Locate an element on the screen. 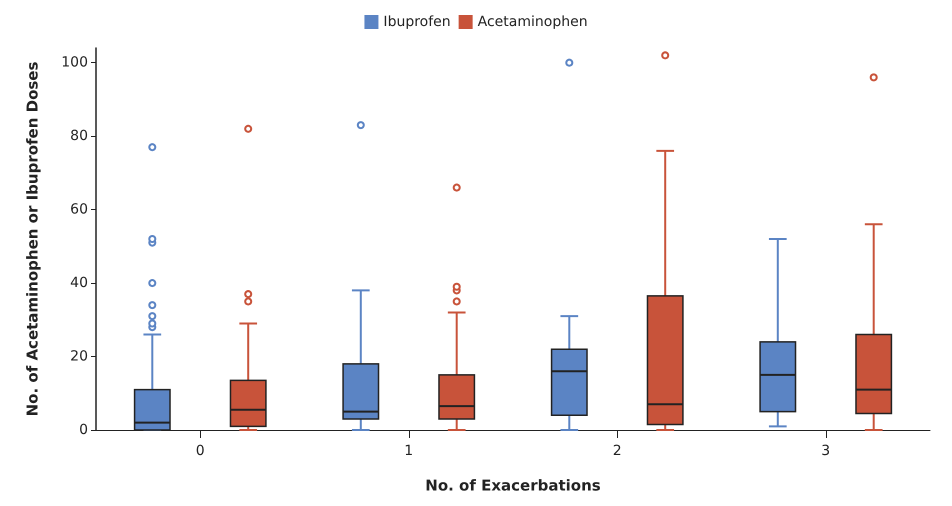 Image resolution: width=952 pixels, height=506 pixels. legend-label: Acetaminophen is located at coordinates (533, 22).